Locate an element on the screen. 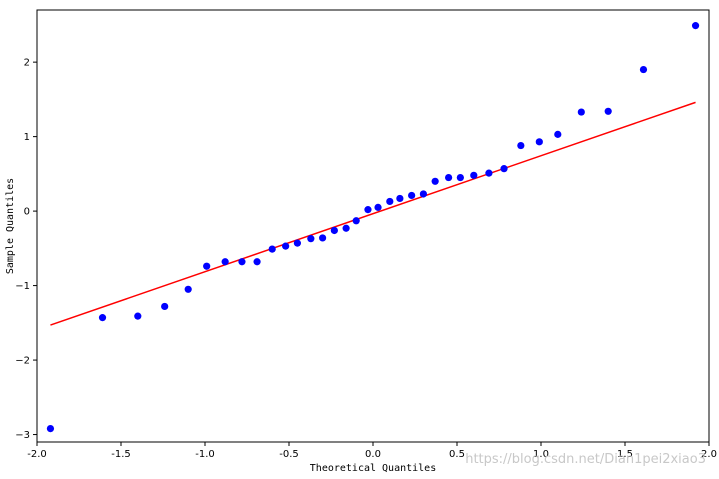 The image size is (719, 479). x-tick-label: -1.0 is located at coordinates (205, 454).